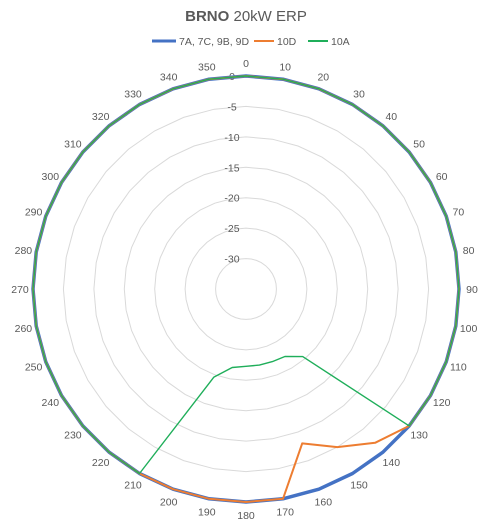 The height and width of the screenshot is (525, 493). Describe the element at coordinates (287, 42) in the screenshot. I see `legend-label-1: 10D` at that location.